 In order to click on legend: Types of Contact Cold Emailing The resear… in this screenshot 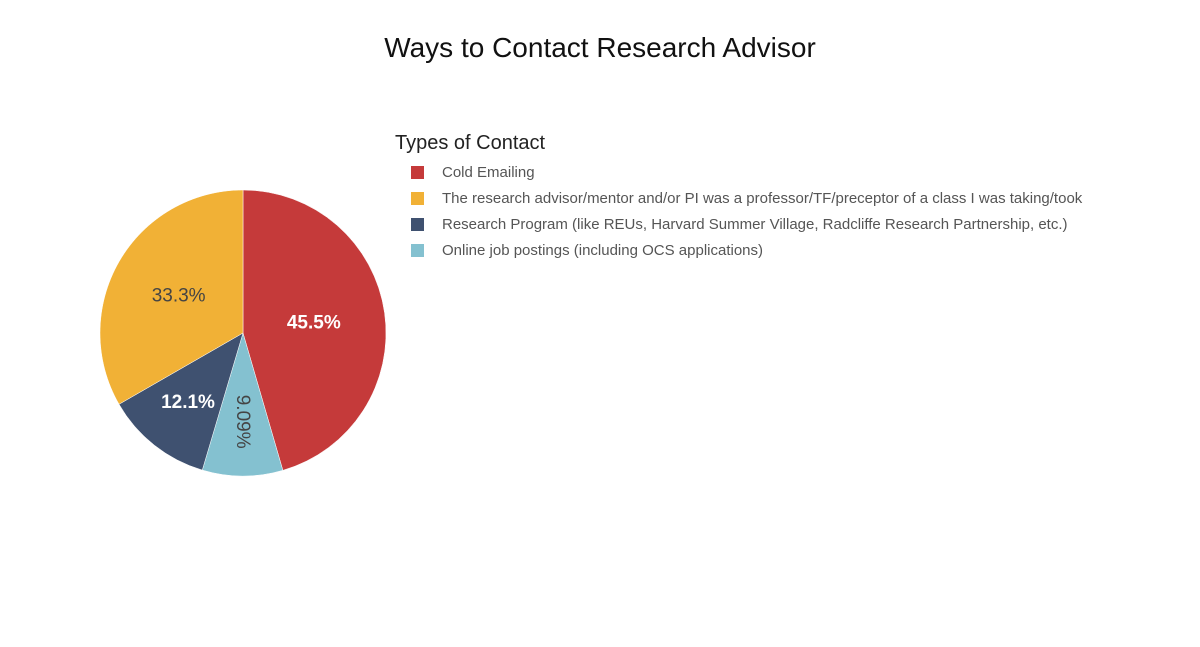, I will do `click(738, 197)`.